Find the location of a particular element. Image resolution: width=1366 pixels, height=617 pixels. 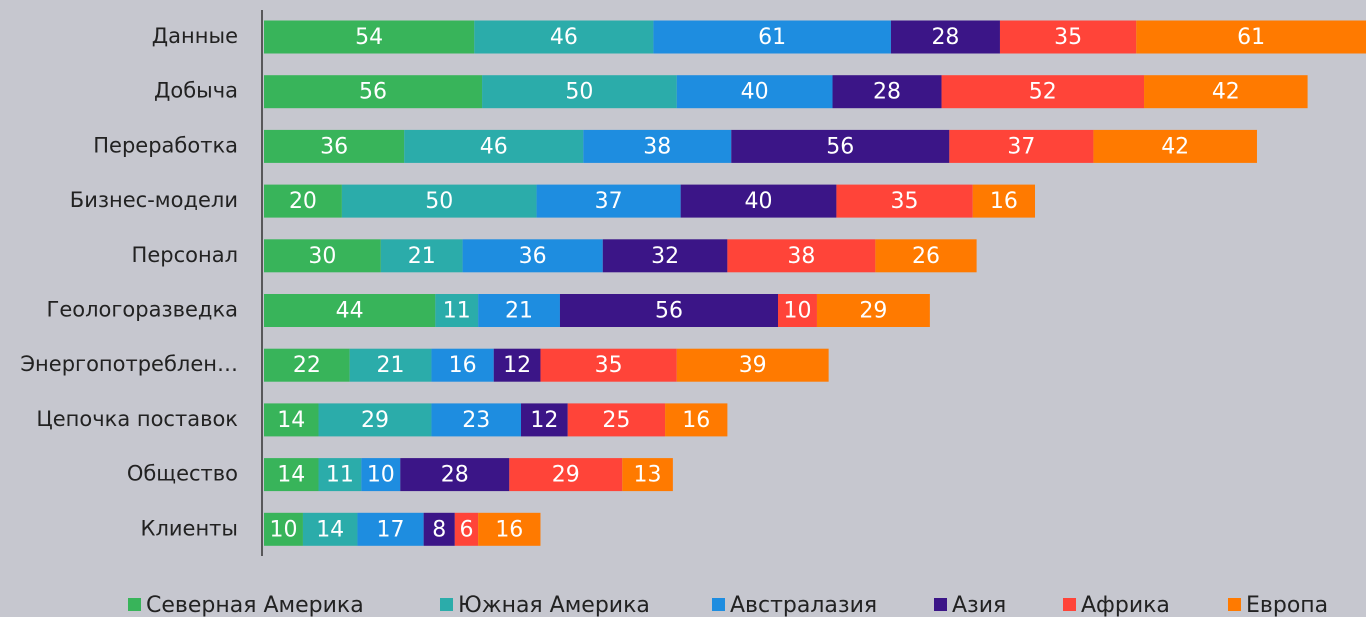

value-label: 25 is located at coordinates (616, 420).